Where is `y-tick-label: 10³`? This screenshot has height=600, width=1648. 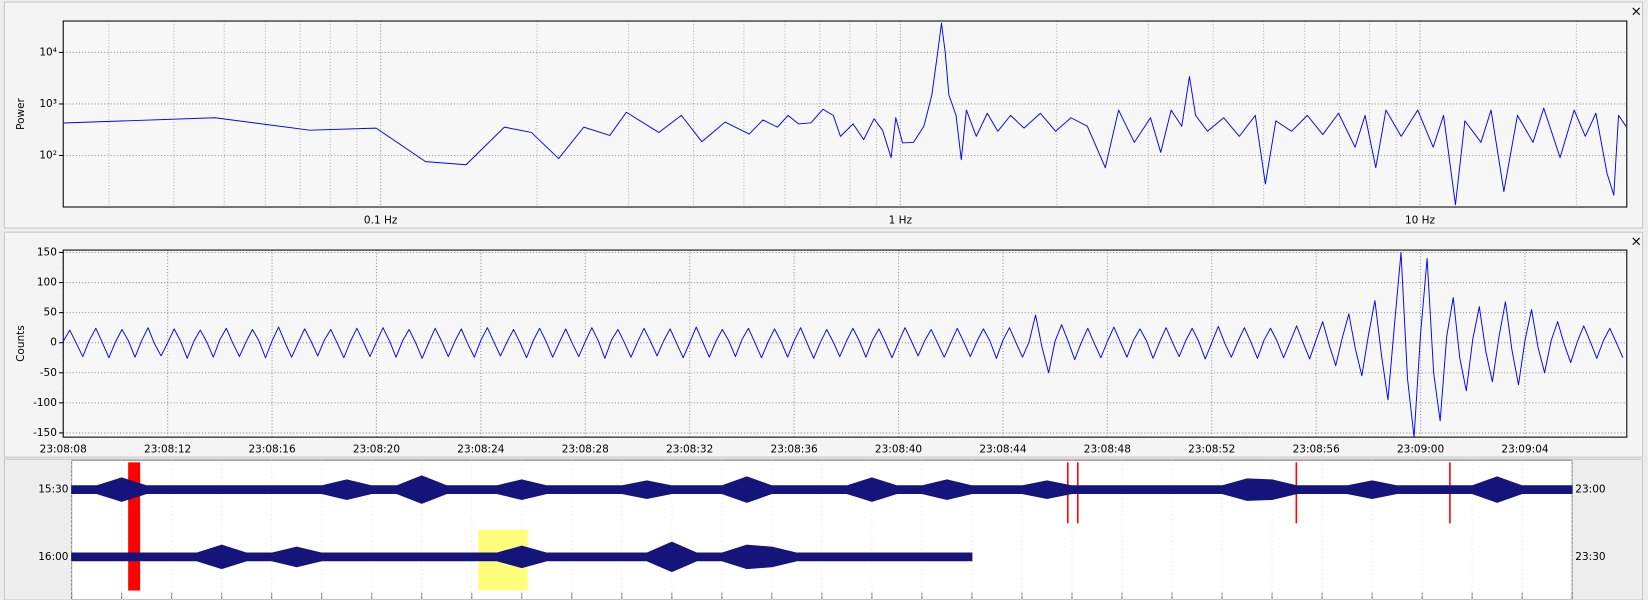
y-tick-label: 10³ is located at coordinates (48, 104).